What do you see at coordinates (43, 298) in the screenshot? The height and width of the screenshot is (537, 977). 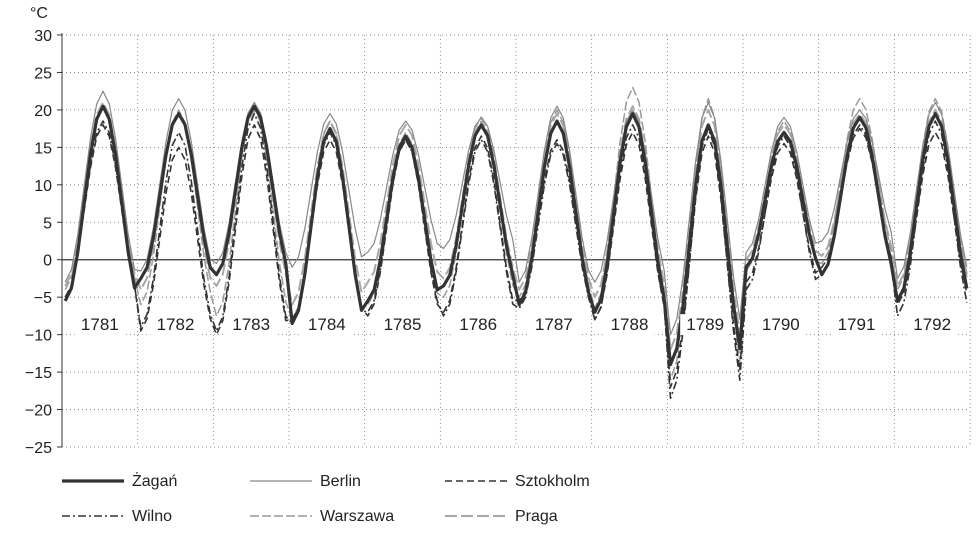 I see `y-tick-label: −5` at bounding box center [43, 298].